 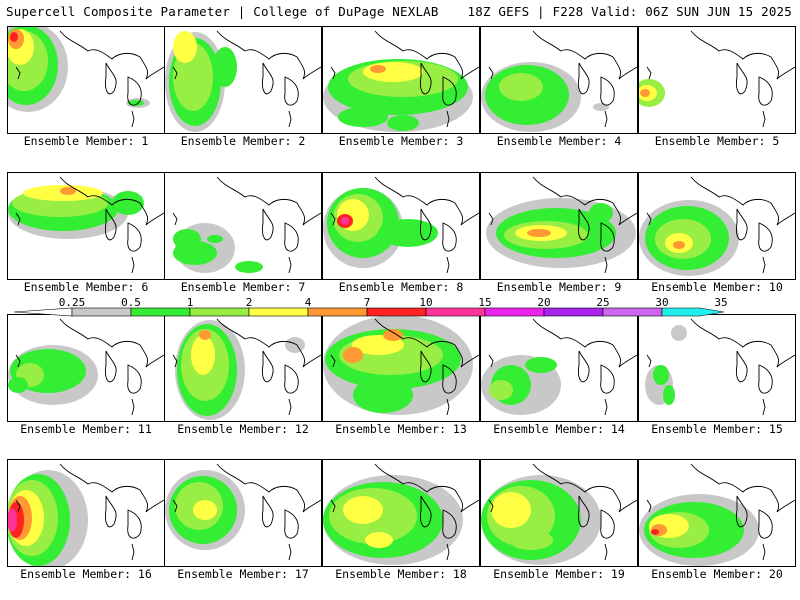 I want to click on colorbar-tick-label: 7, so click(x=367, y=302).